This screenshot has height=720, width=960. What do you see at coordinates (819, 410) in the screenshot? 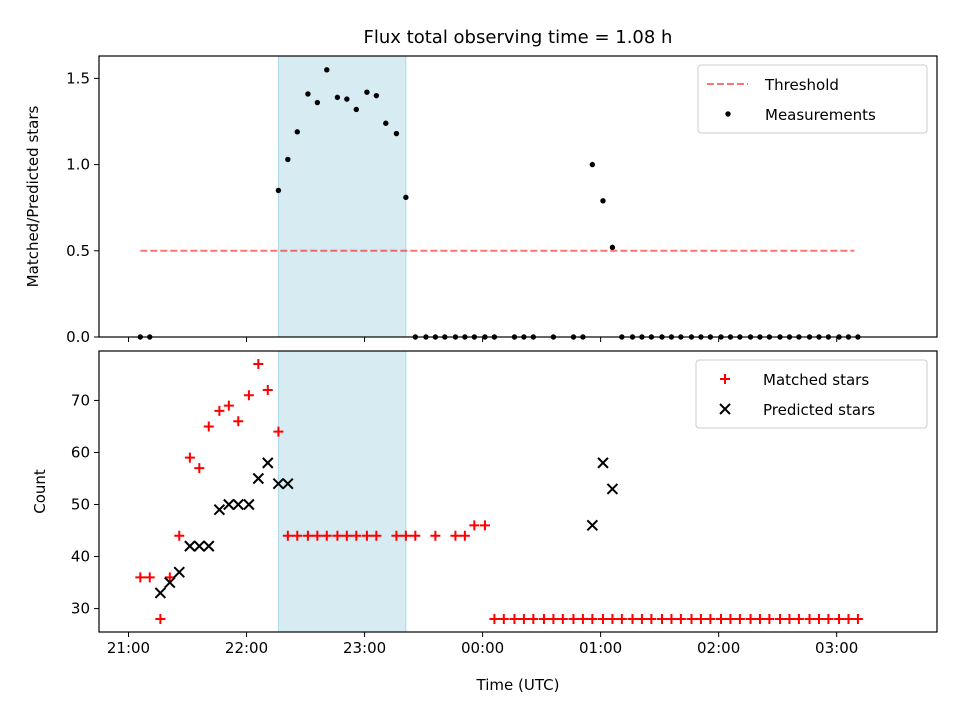
I see `legend-predicted-label: Predicted stars` at bounding box center [819, 410].